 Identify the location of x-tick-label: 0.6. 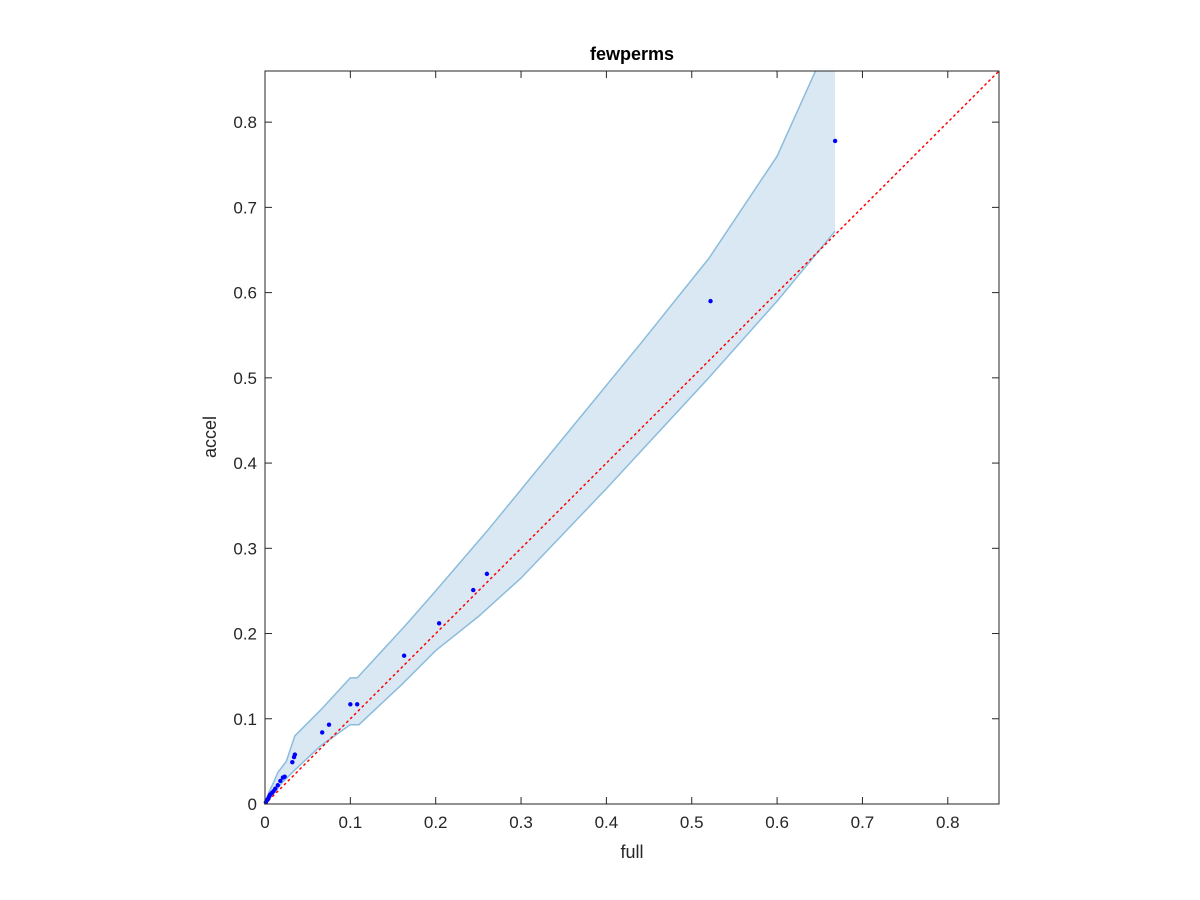
(777, 822).